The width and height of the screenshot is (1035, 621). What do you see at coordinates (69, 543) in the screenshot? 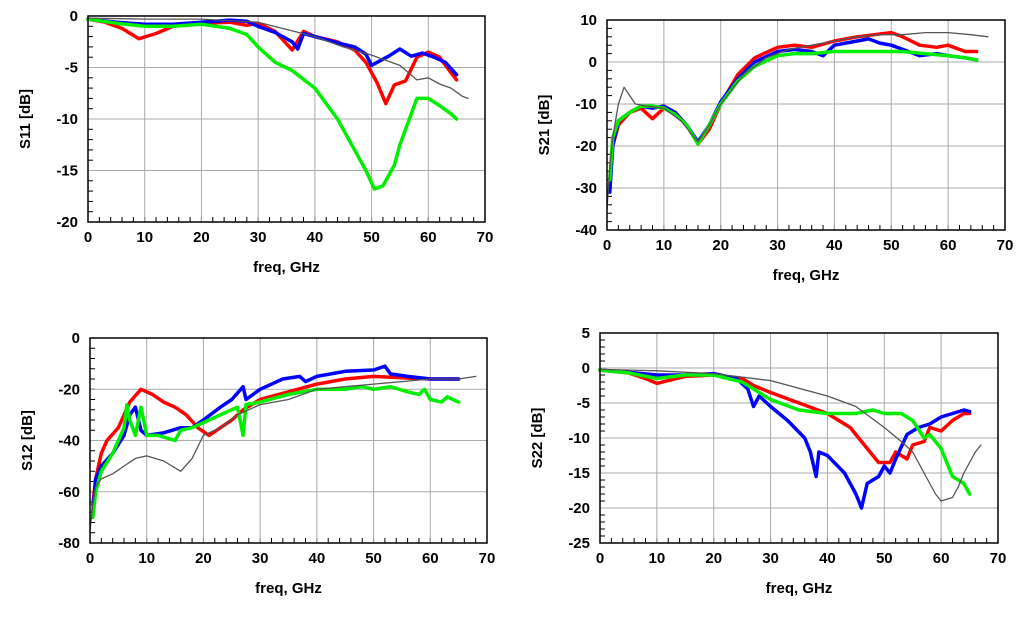
I see `y-tick-label: -80` at bounding box center [69, 543].